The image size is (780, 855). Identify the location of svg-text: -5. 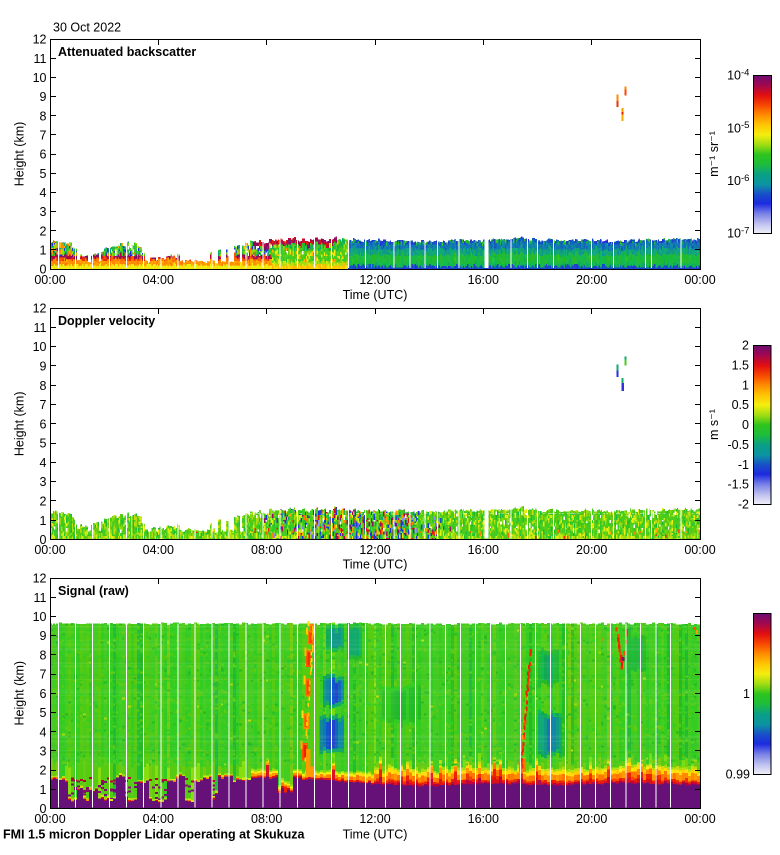
(745, 125).